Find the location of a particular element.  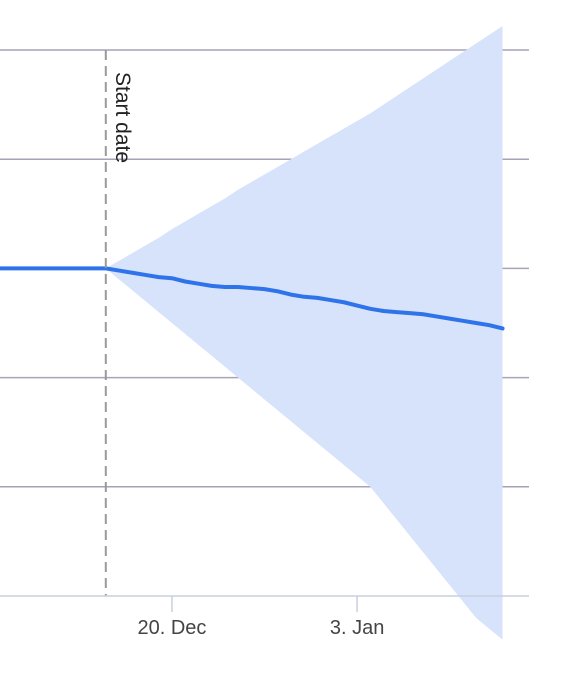

start-date-plotline-layer: Start date is located at coordinates (119, 323).